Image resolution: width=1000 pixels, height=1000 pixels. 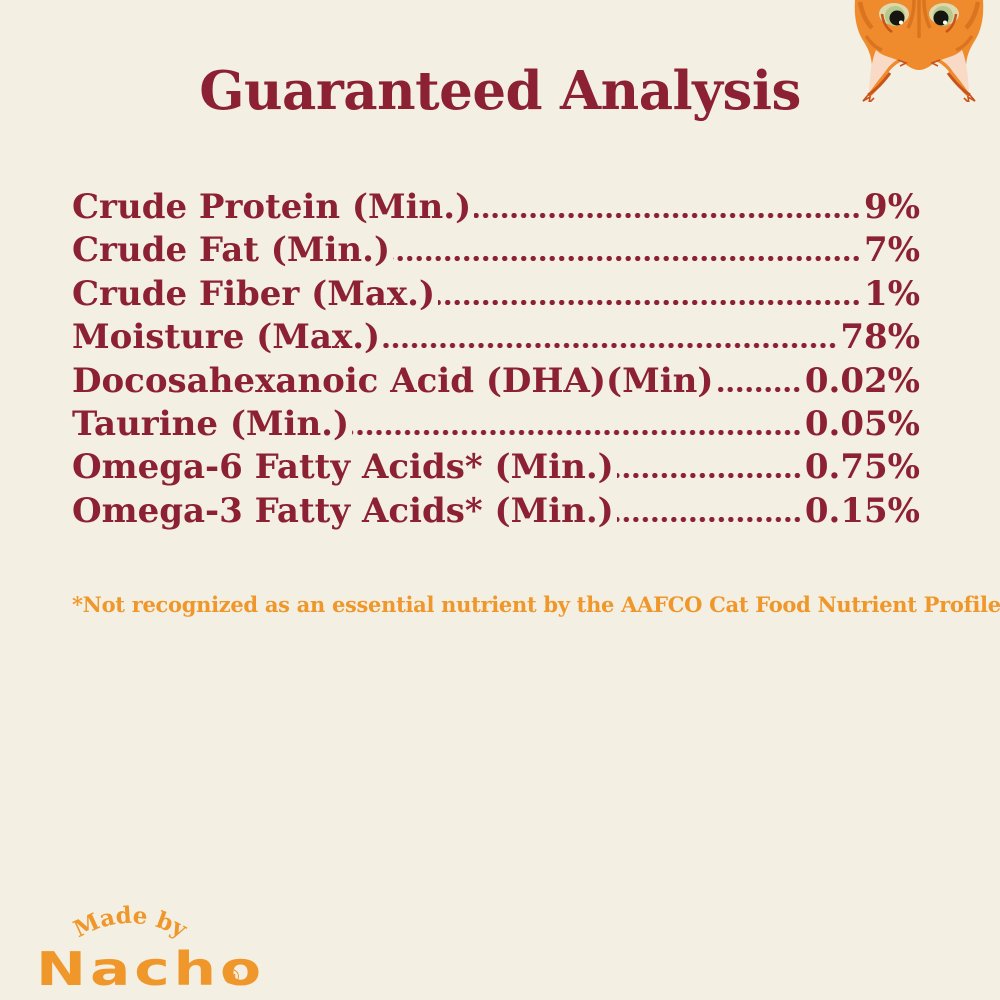 I want to click on nutrient-value: 0.02%, so click(x=862, y=380).